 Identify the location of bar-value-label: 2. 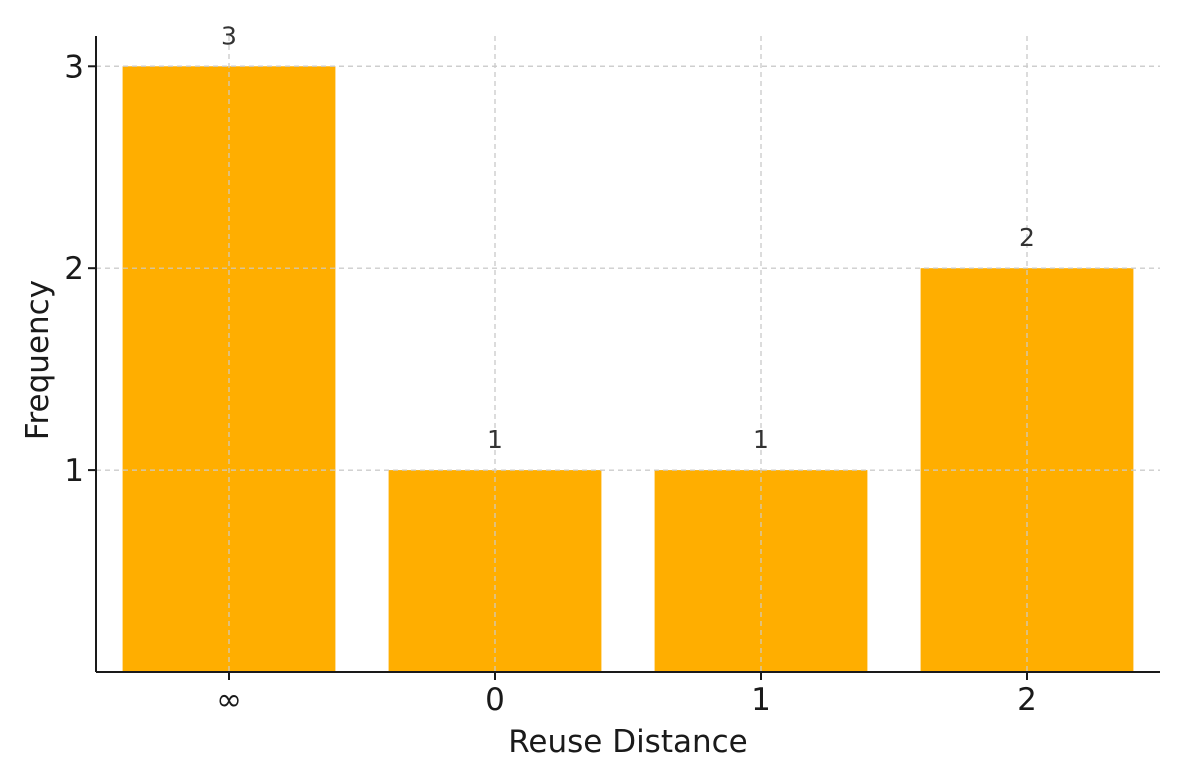
(1027, 237).